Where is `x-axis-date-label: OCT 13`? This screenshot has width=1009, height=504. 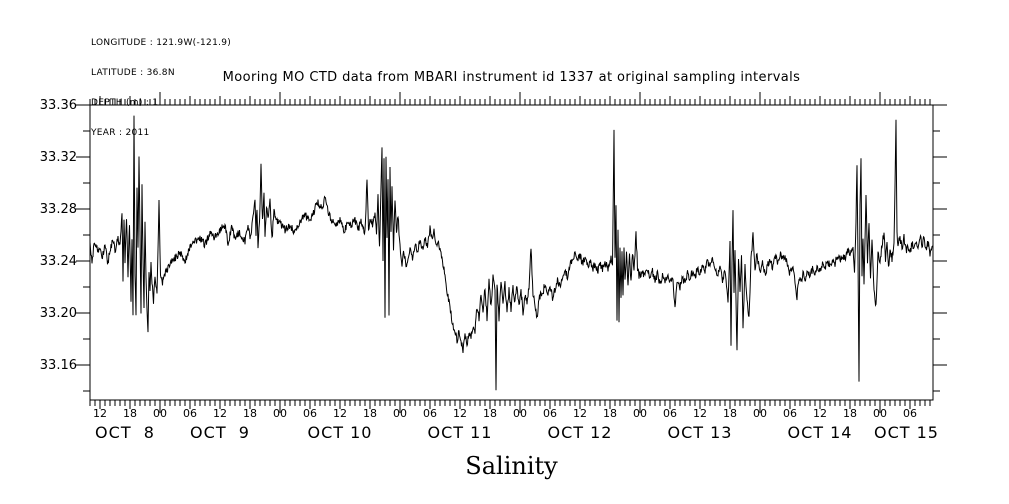
x-axis-date-label: OCT 13 is located at coordinates (700, 432).